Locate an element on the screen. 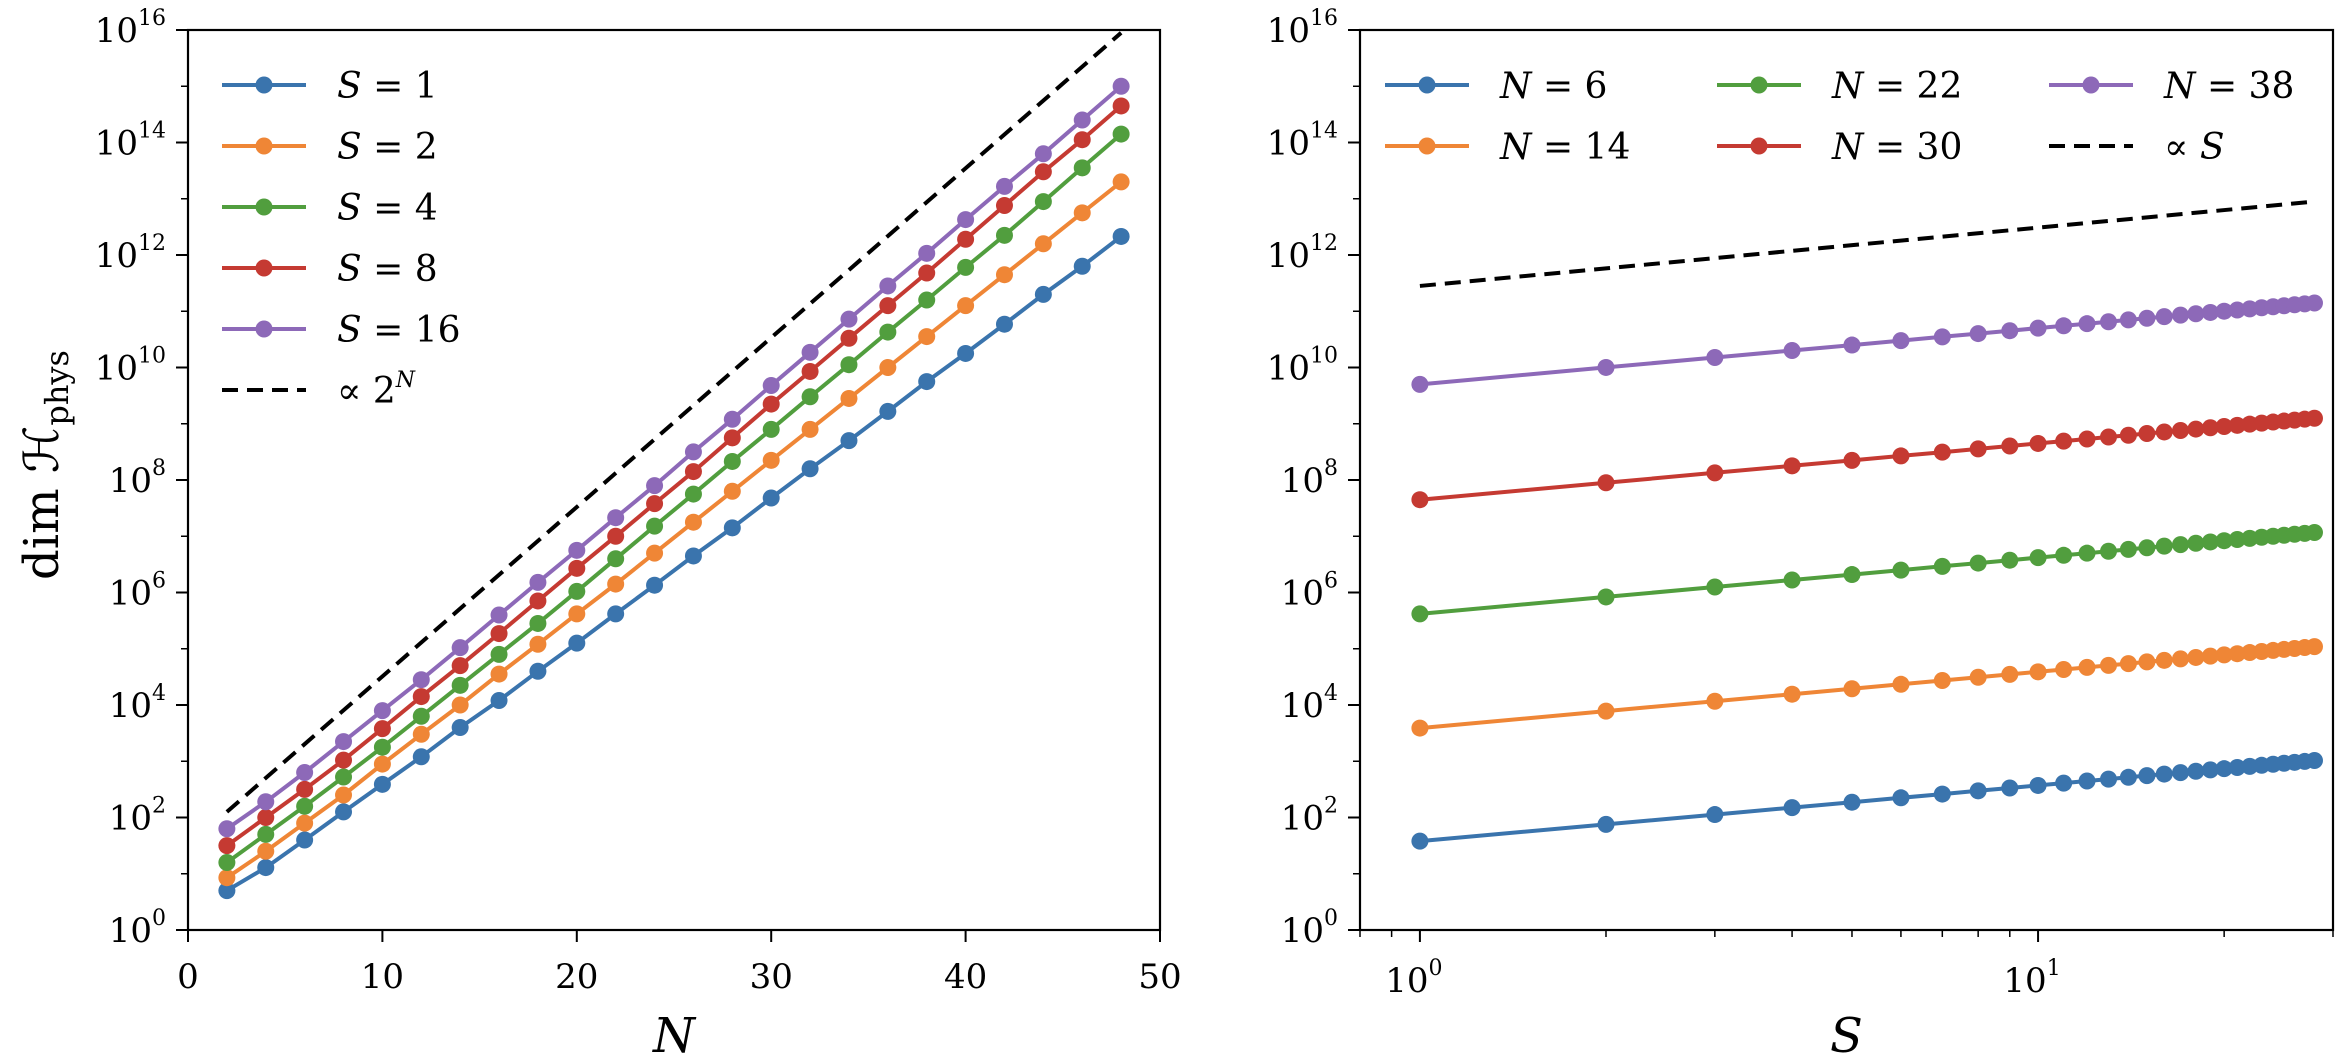  x-tick-label: 40 is located at coordinates (965, 977).